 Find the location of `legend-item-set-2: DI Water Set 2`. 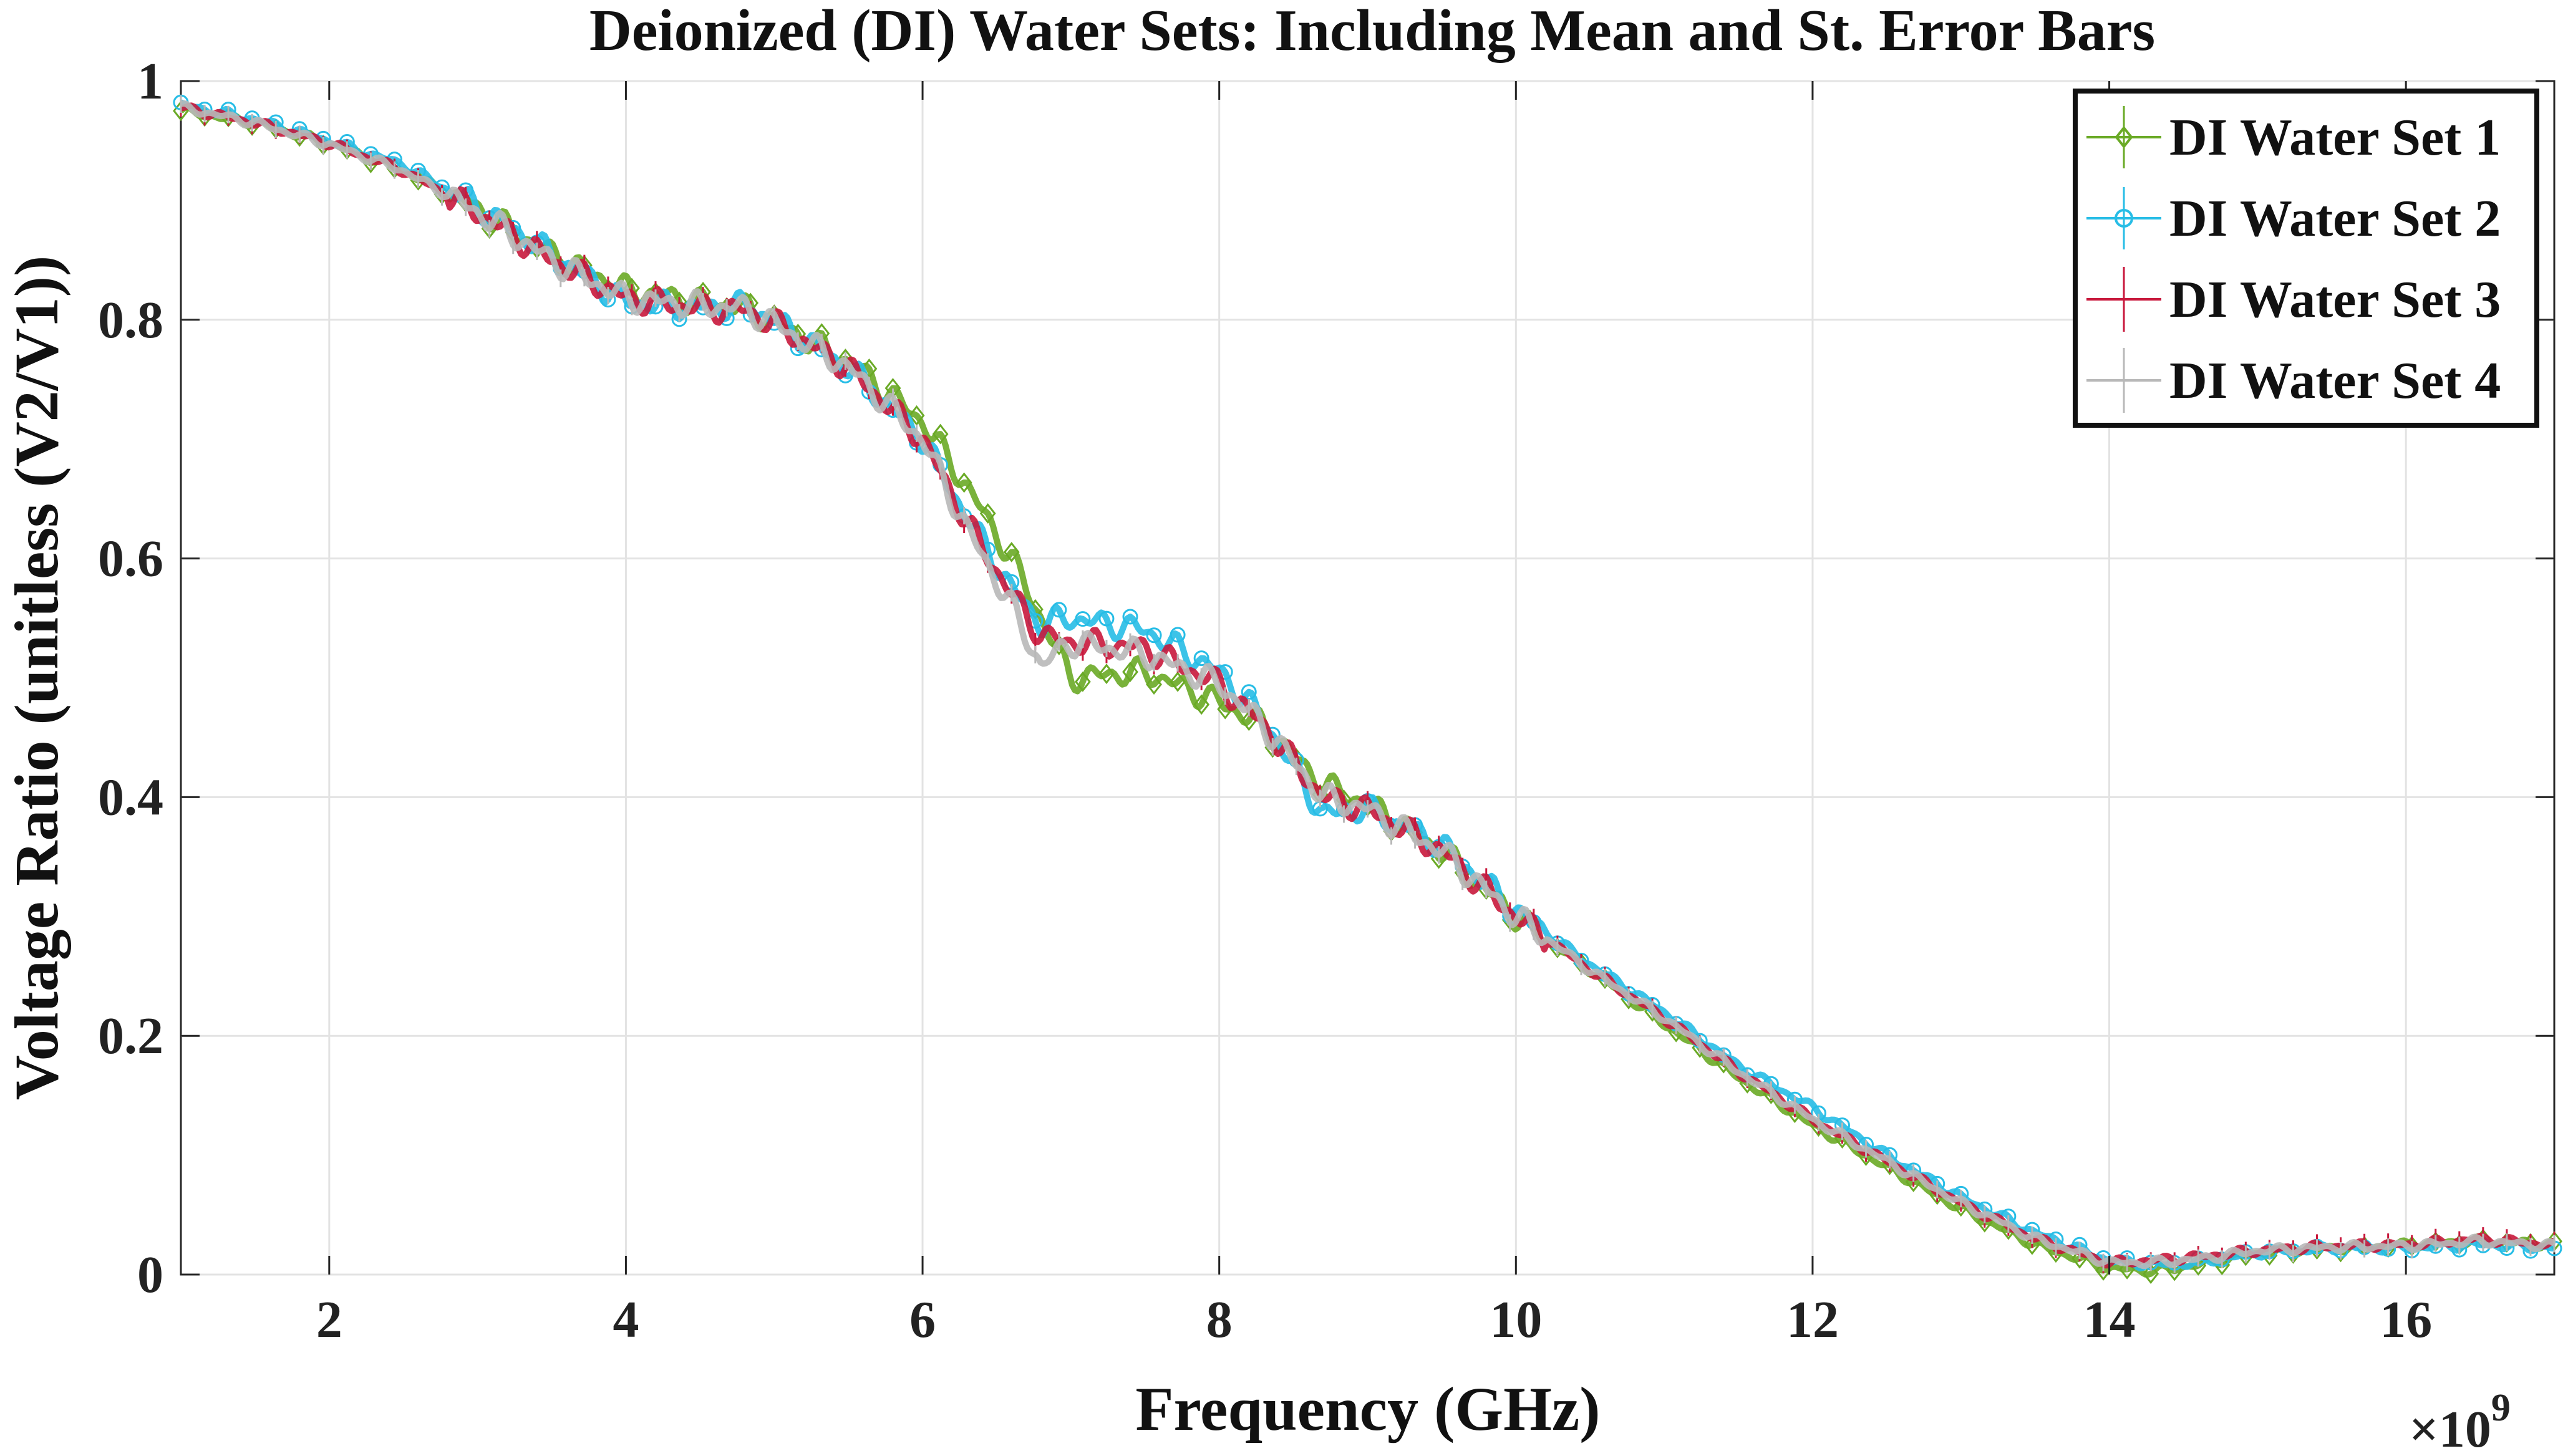

legend-item-set-2: DI Water Set 2 is located at coordinates (2293, 218).